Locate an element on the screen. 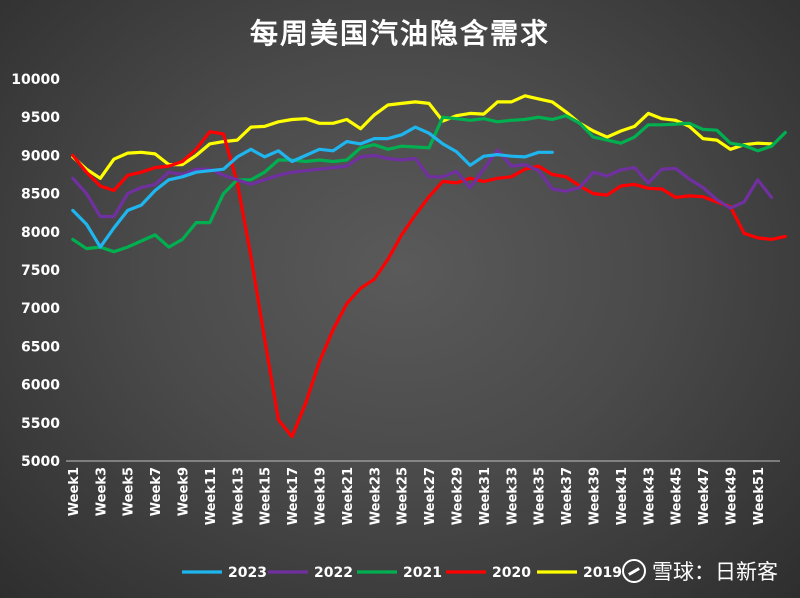 This screenshot has width=800, height=598. series-line-2022 is located at coordinates (422, 183).